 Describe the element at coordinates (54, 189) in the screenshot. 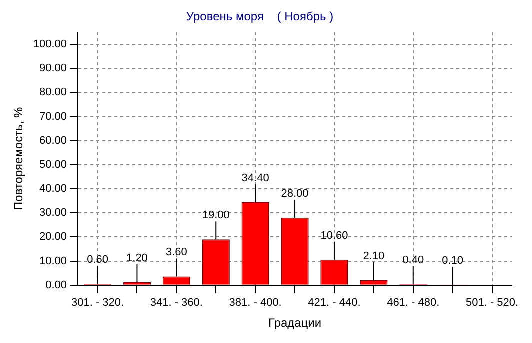

I see `y-tick-label: 40.00` at that location.